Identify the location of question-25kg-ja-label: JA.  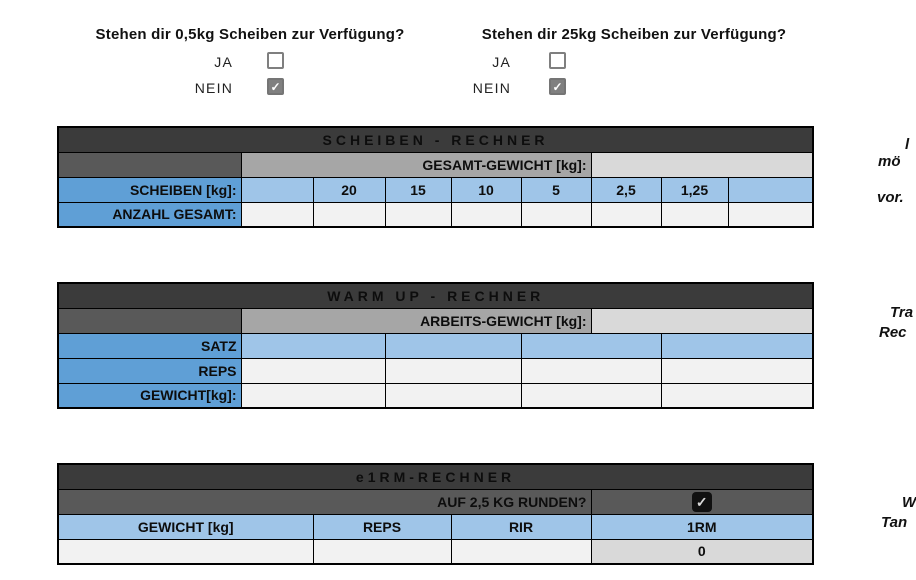
(501, 62).